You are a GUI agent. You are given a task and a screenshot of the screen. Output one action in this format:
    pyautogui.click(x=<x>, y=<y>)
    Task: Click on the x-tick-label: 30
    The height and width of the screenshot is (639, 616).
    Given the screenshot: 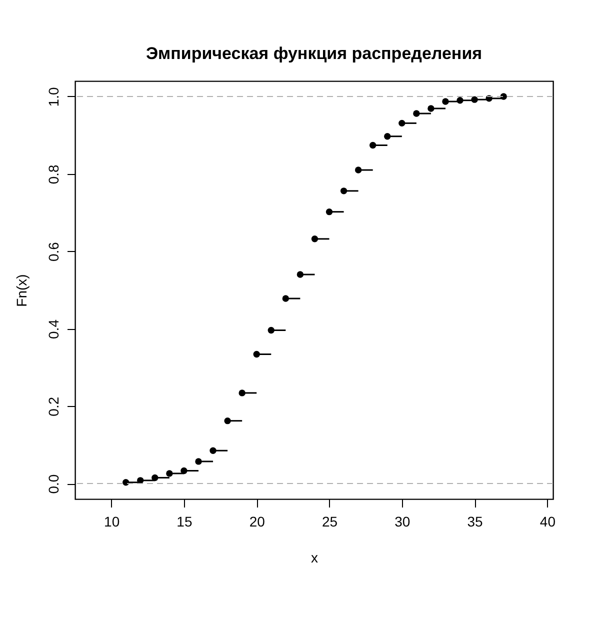 What is the action you would take?
    pyautogui.click(x=402, y=522)
    